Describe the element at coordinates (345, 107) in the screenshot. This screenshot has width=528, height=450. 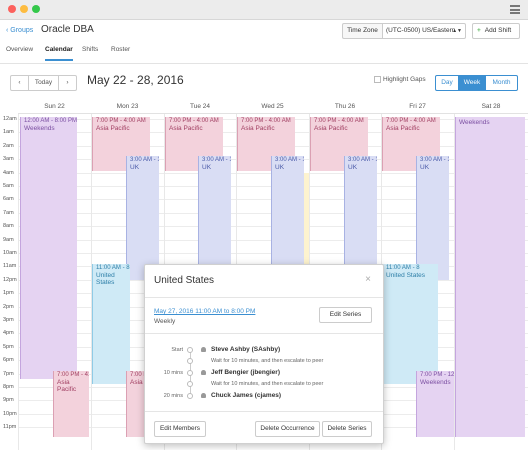
I see `day-header-thu: Thu 26` at that location.